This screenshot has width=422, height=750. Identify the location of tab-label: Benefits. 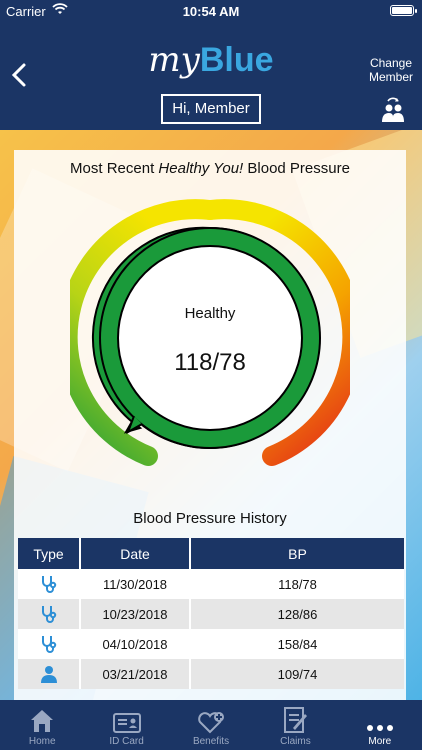
(211, 741).